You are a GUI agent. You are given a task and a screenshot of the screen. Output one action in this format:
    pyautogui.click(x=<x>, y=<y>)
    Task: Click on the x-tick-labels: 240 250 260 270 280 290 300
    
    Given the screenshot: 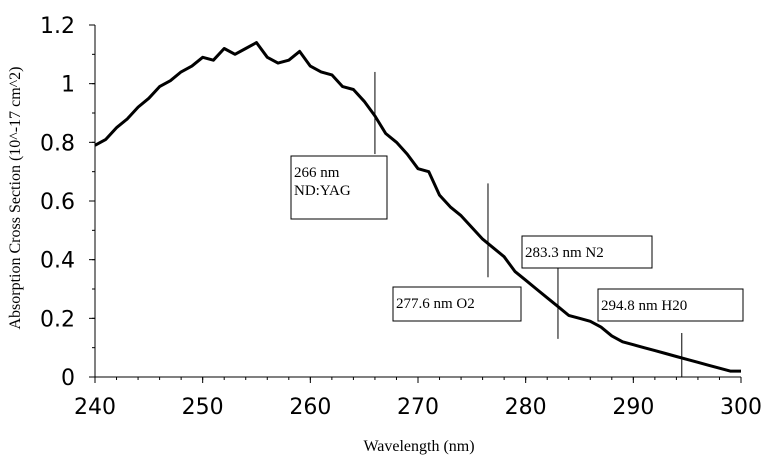 What is the action you would take?
    pyautogui.click(x=418, y=398)
    